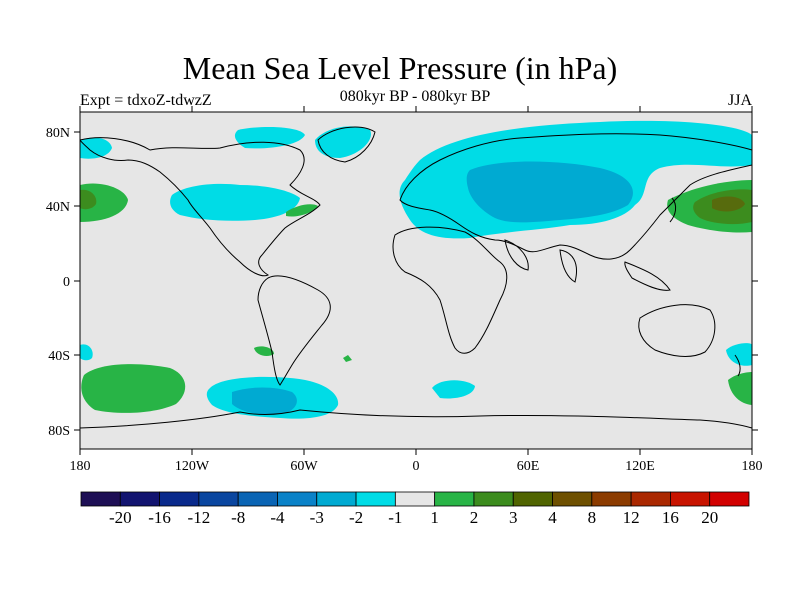 Image resolution: width=800 pixels, height=600 pixels. What do you see at coordinates (552, 517) in the screenshot?
I see `colorbar-label: 4` at bounding box center [552, 517].